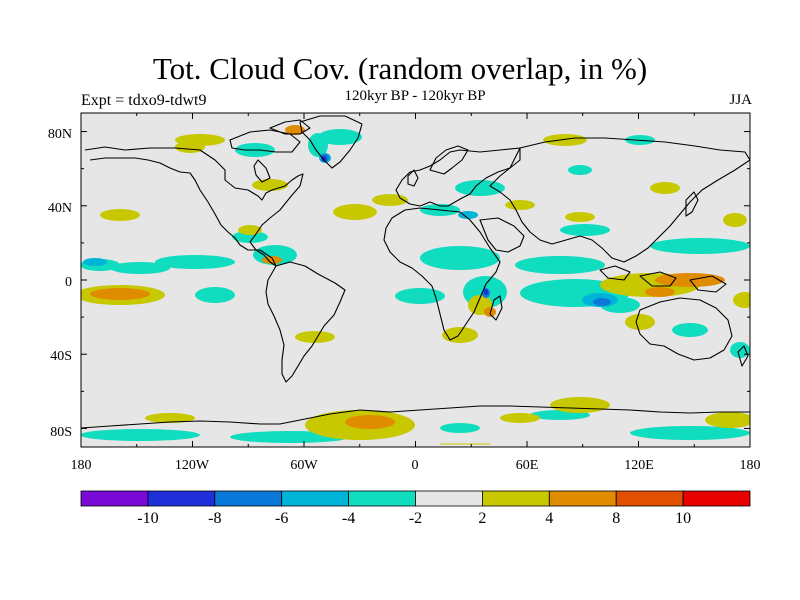  I want to click on lon-label-120e: 120E, so click(639, 465).